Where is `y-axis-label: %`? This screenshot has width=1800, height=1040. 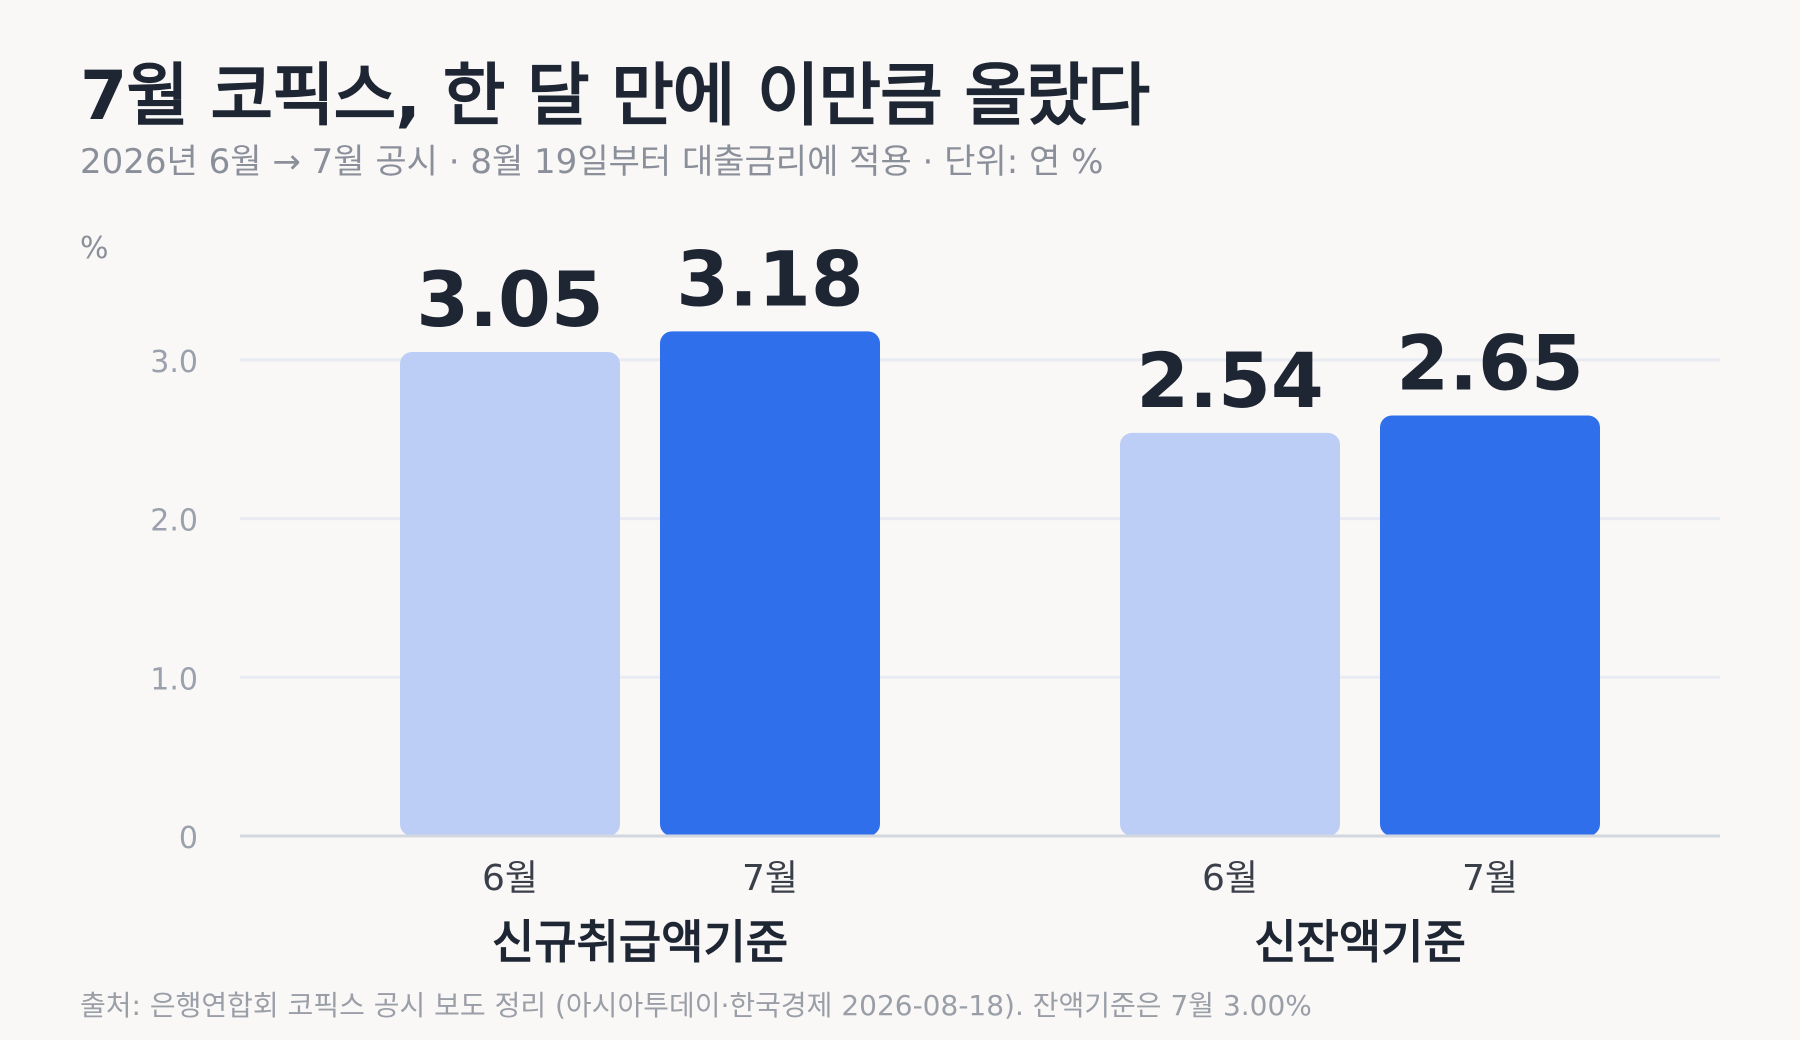
y-axis-label: % is located at coordinates (94, 248).